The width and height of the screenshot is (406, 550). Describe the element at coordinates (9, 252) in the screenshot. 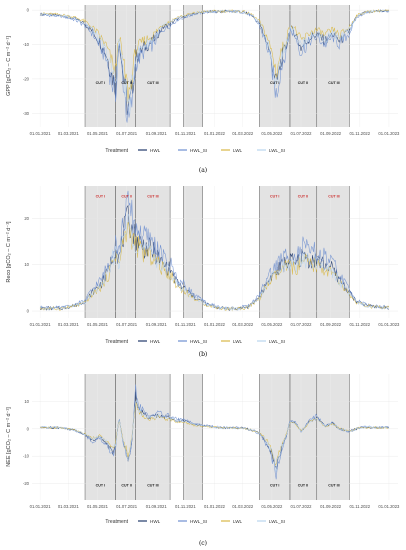

I see `y-axis-label: Reco [gCO₂ – C m⁻² d⁻¹]` at that location.